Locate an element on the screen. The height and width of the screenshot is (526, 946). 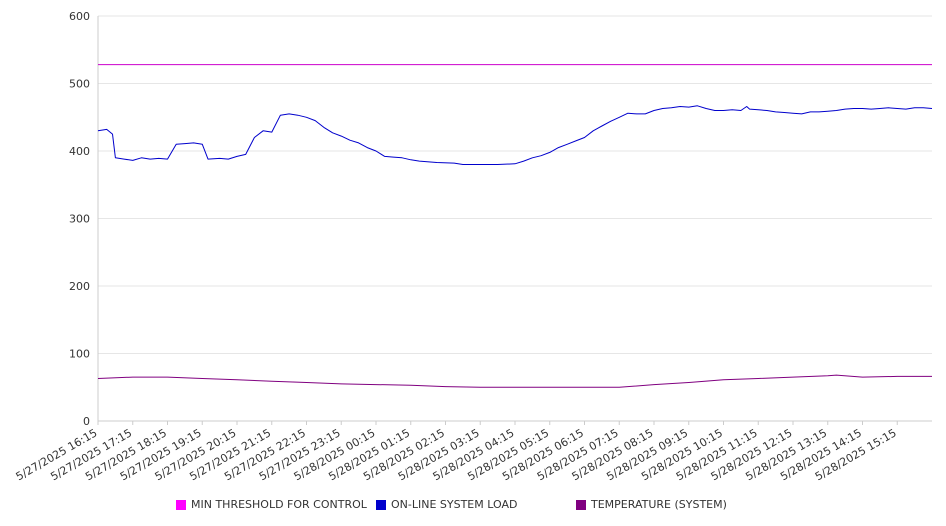
y-tick-label: 500 is located at coordinates (79, 84).